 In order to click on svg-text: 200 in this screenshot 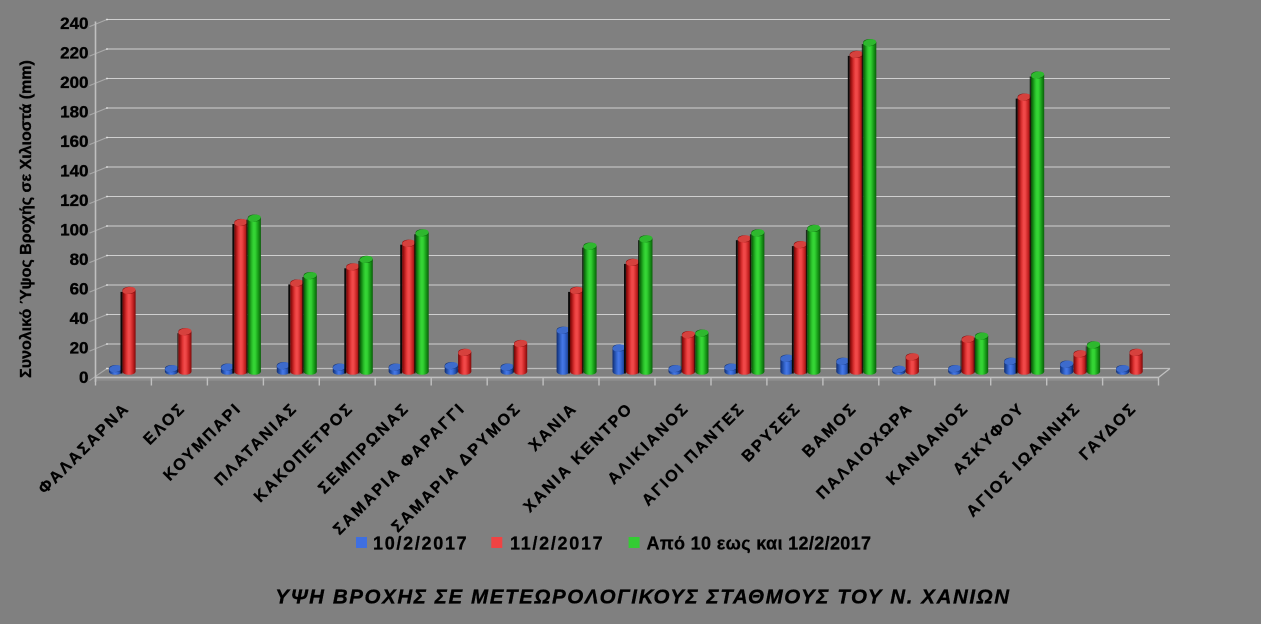, I will do `click(74, 82)`.